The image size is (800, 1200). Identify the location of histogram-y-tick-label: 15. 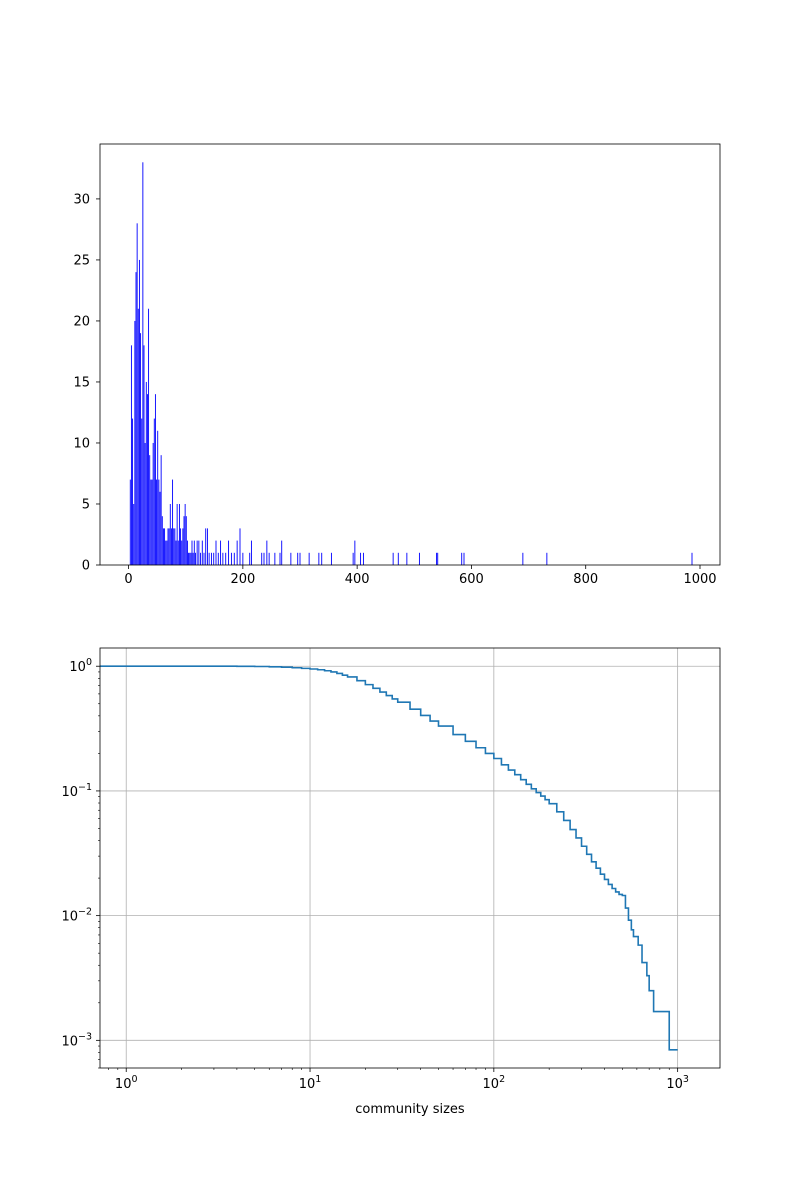
(81, 382).